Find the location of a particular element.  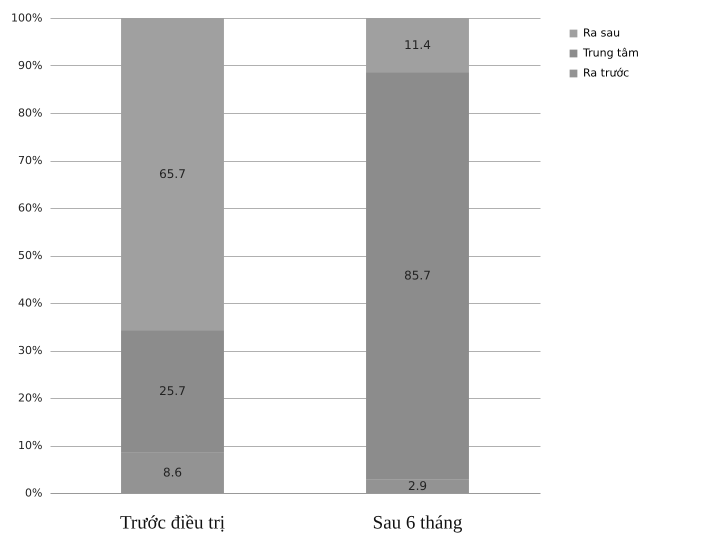

x-tick-label: Sau 6 tháng is located at coordinates (417, 523).